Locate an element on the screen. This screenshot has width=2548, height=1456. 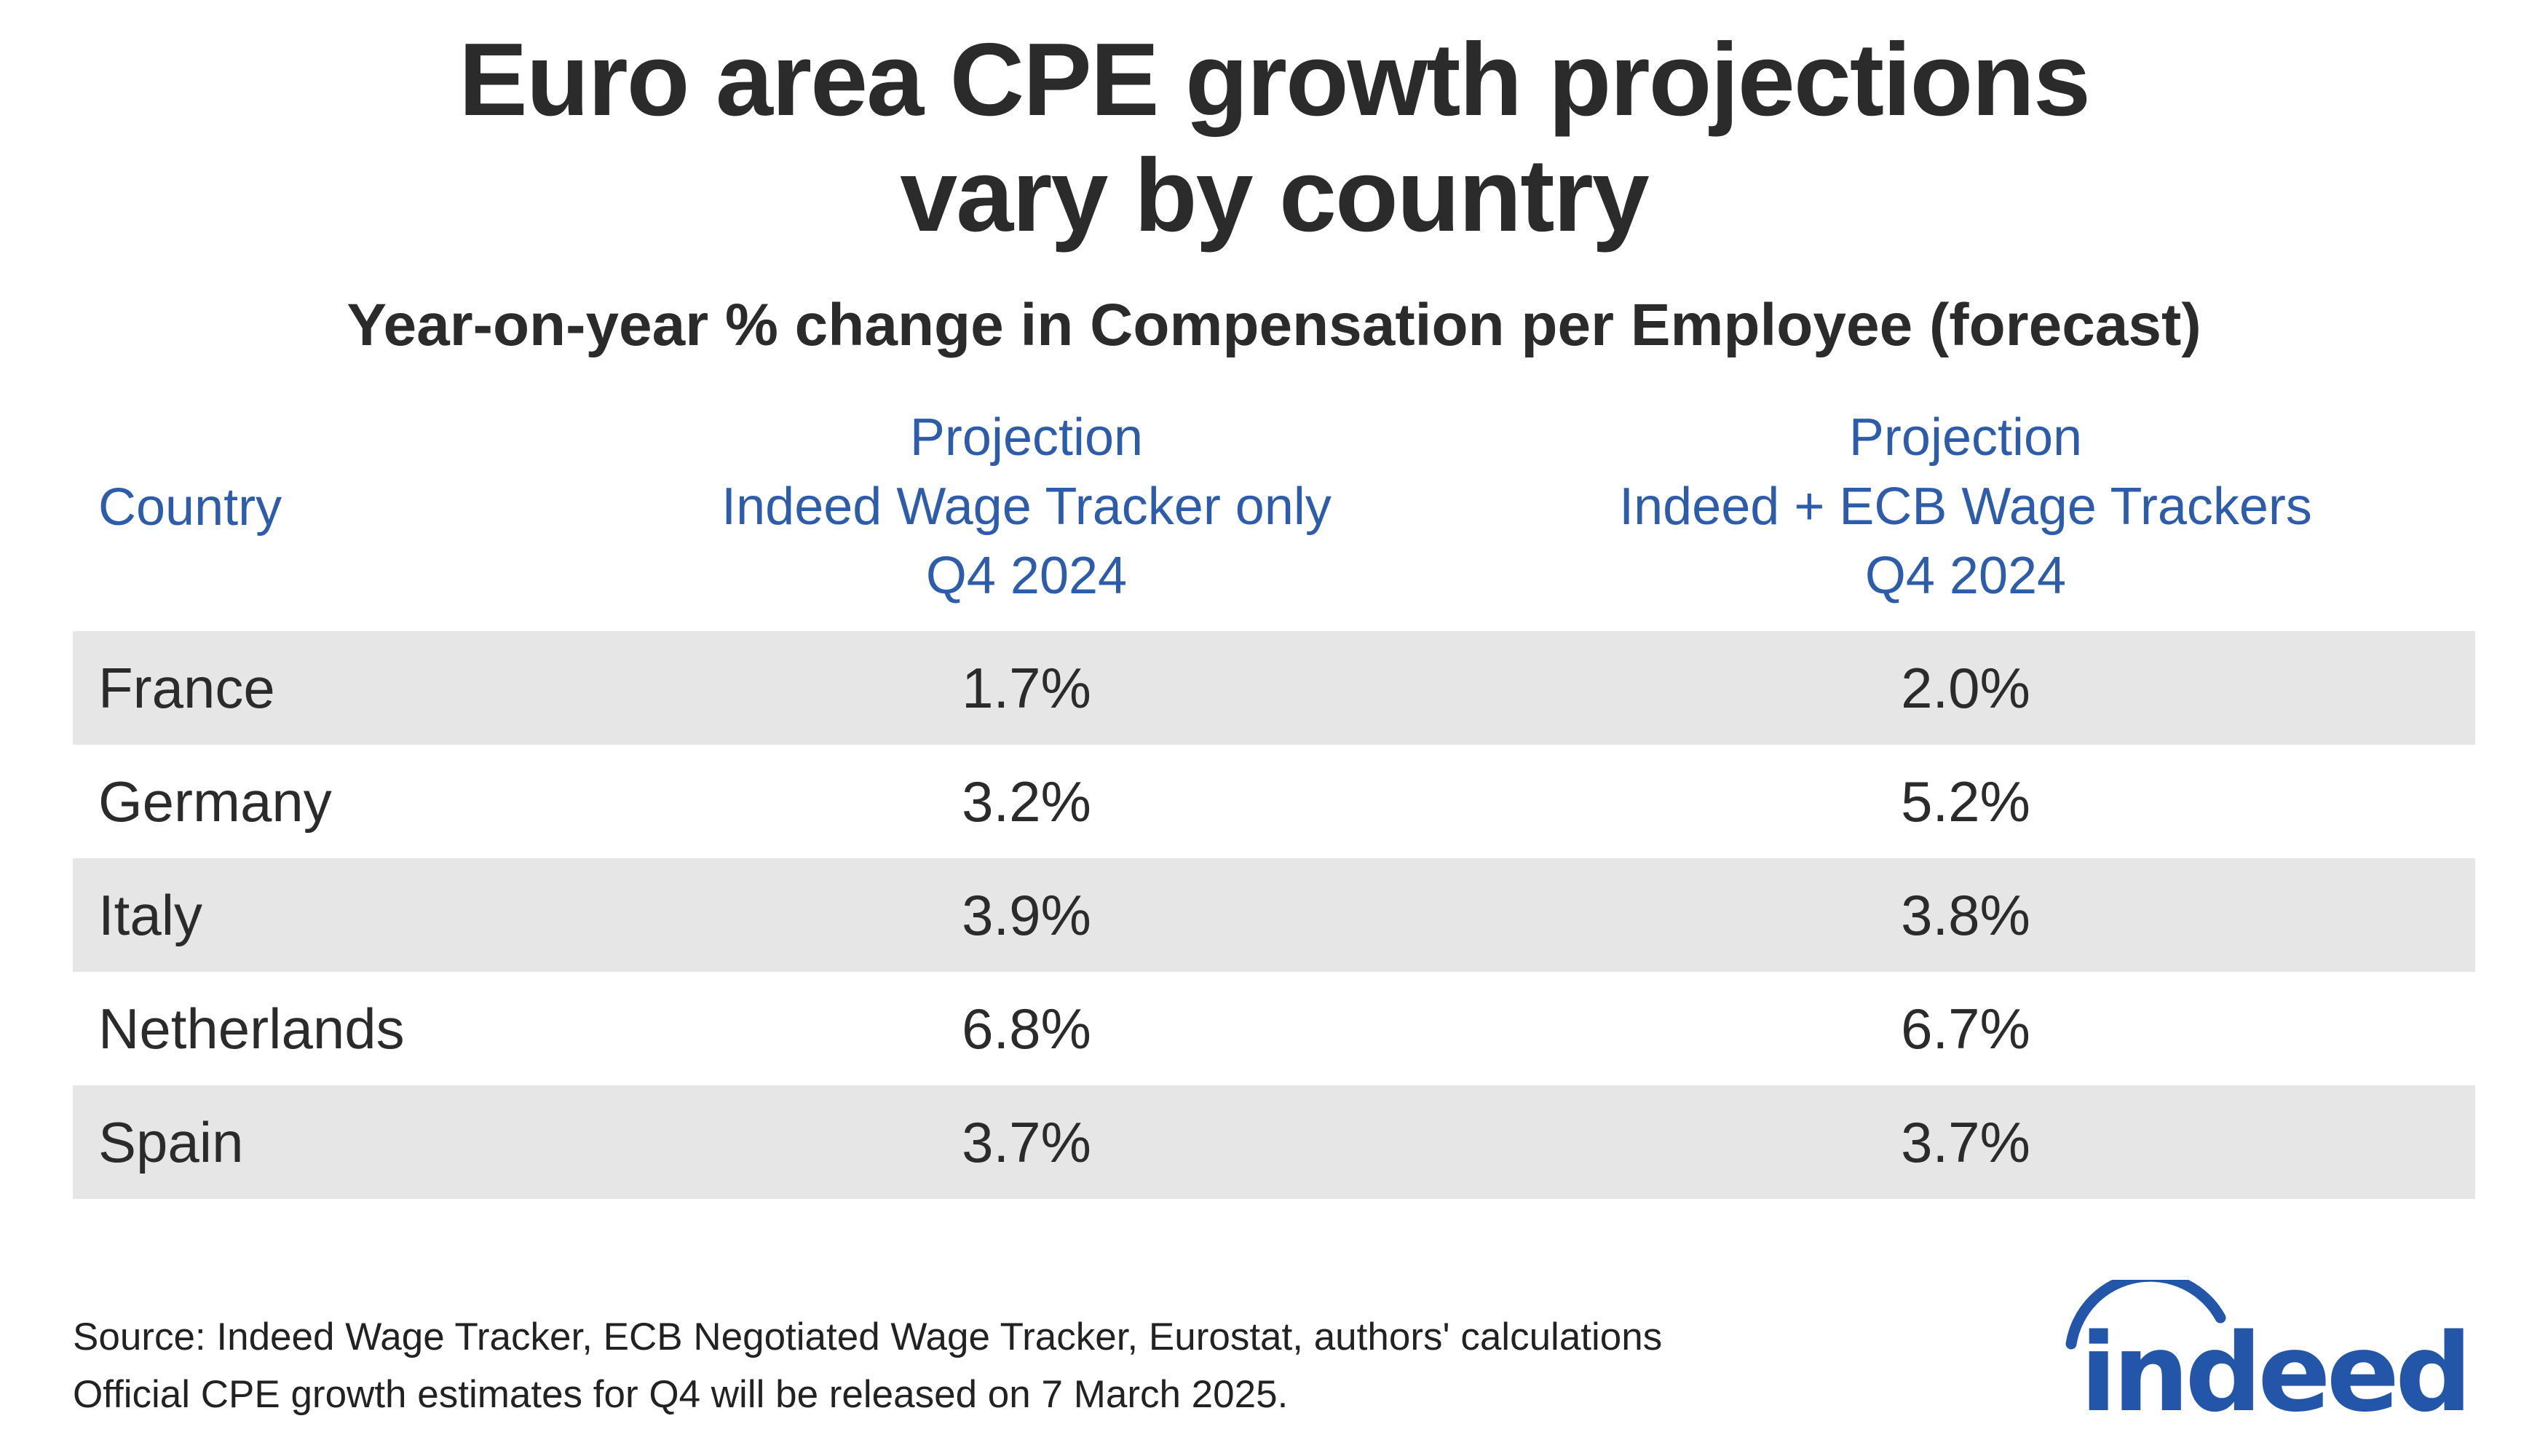
header-indeed-only-line3: Q4 2024 is located at coordinates (1026, 576).